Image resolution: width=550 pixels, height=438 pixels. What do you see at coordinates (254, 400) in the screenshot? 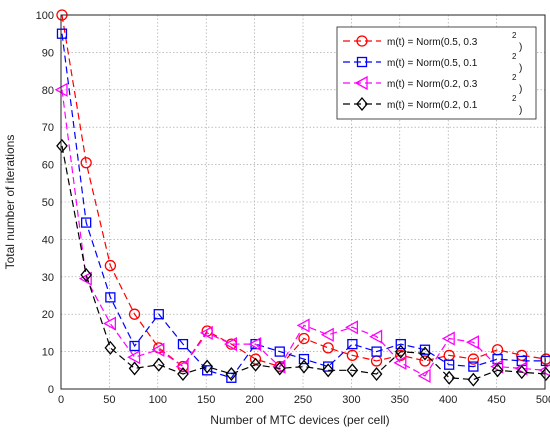
I see `x-tick-label: 200` at bounding box center [254, 400].